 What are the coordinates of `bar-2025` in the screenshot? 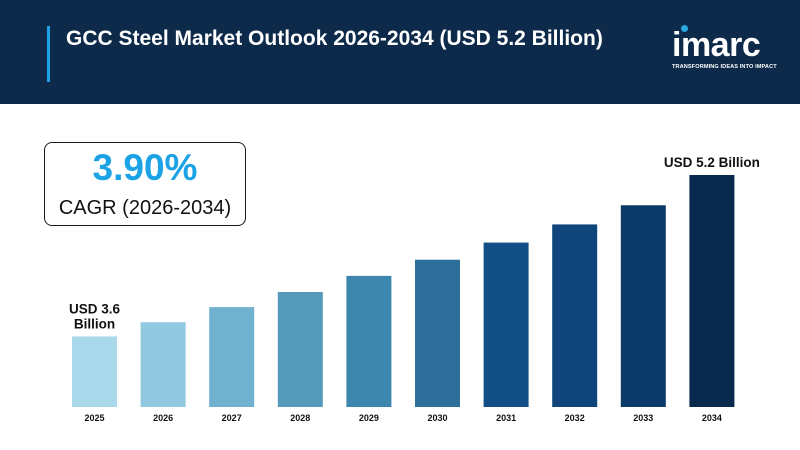 It's located at (94, 371).